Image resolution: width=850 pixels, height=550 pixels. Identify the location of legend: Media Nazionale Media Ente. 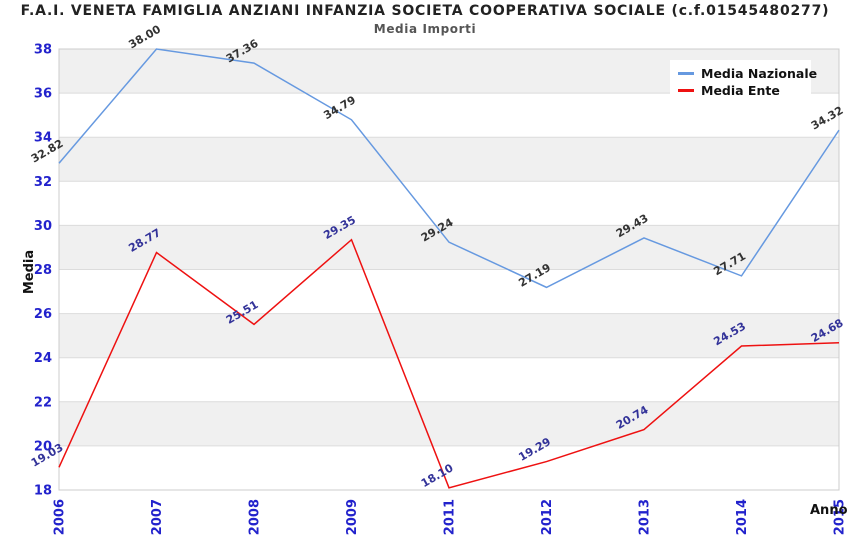
(743, 82).